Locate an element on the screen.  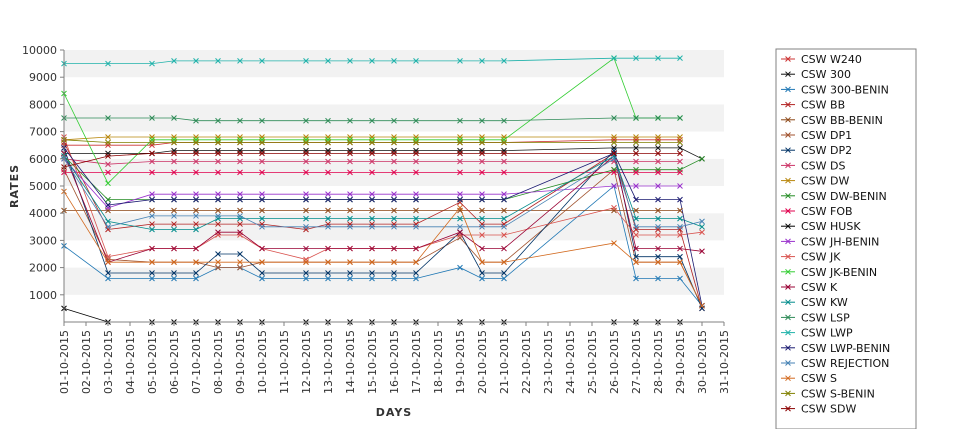
legend-item: CSW LWP-BENIN is located at coordinates (835, 348).